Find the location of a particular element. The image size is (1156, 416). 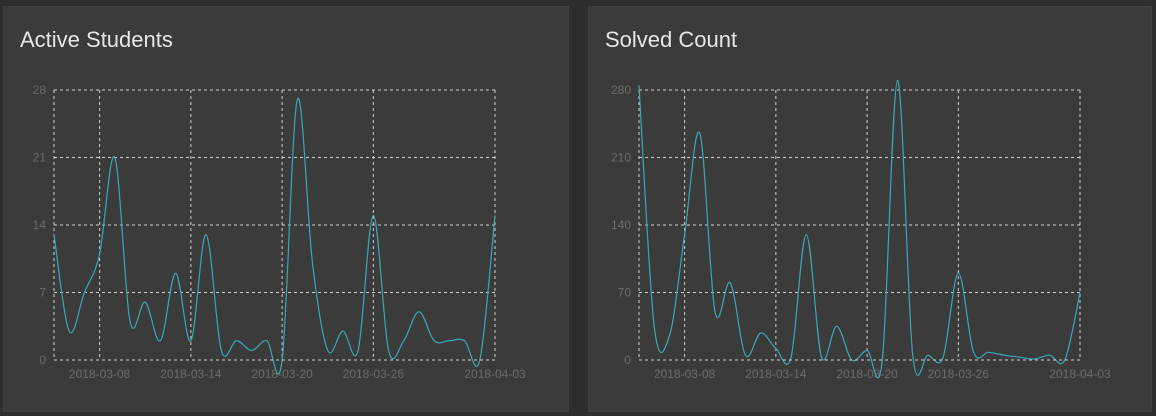

y-tick-label: 14 is located at coordinates (40, 225).